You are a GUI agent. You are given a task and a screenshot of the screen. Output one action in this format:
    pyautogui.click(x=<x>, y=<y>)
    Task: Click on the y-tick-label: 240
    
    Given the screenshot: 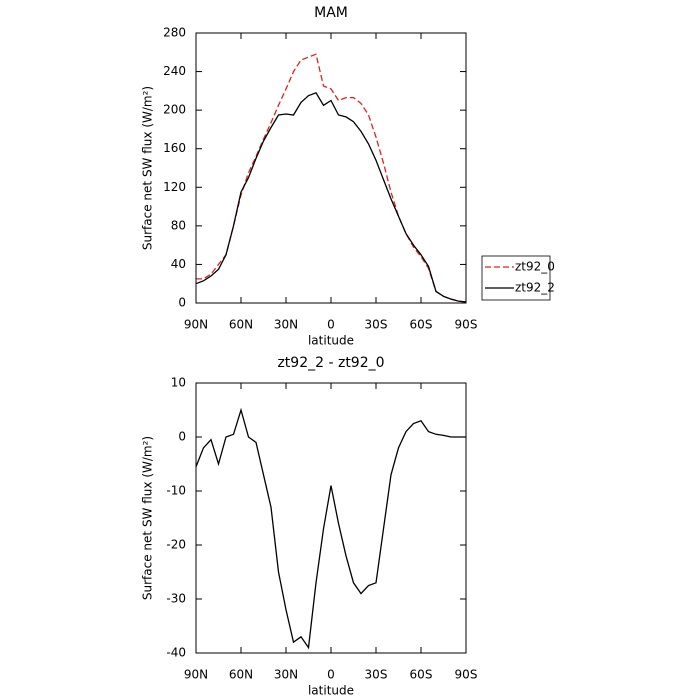 What is the action you would take?
    pyautogui.click(x=174, y=71)
    